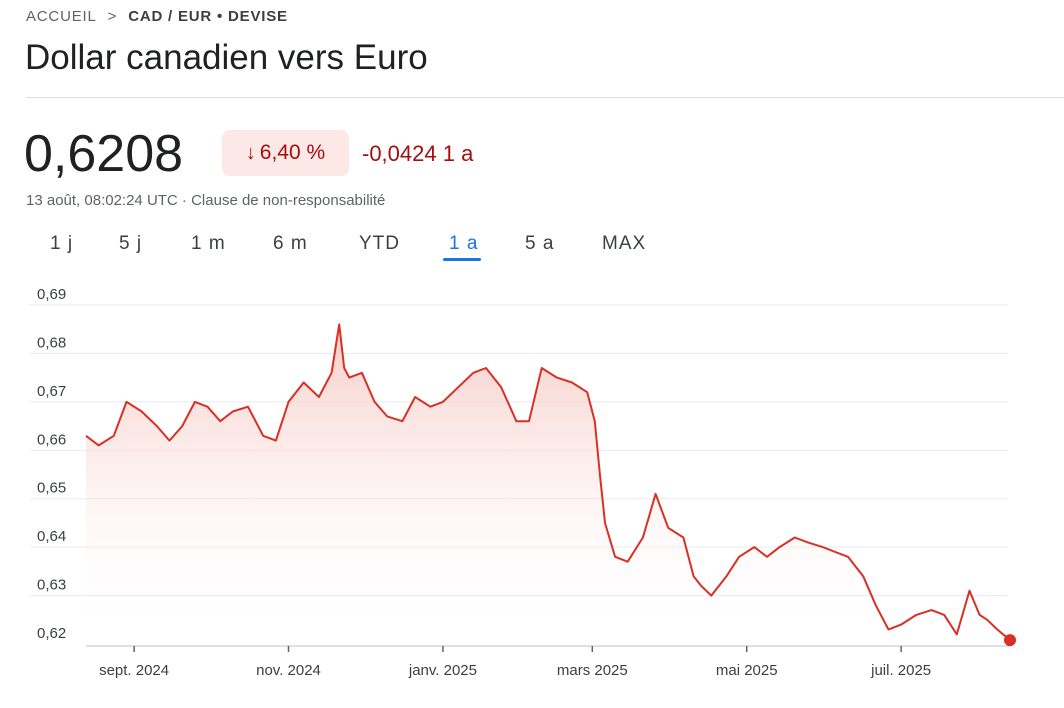  What do you see at coordinates (61, 16) in the screenshot?
I see `breadcrumb-home-link: ACCUEIL` at bounding box center [61, 16].